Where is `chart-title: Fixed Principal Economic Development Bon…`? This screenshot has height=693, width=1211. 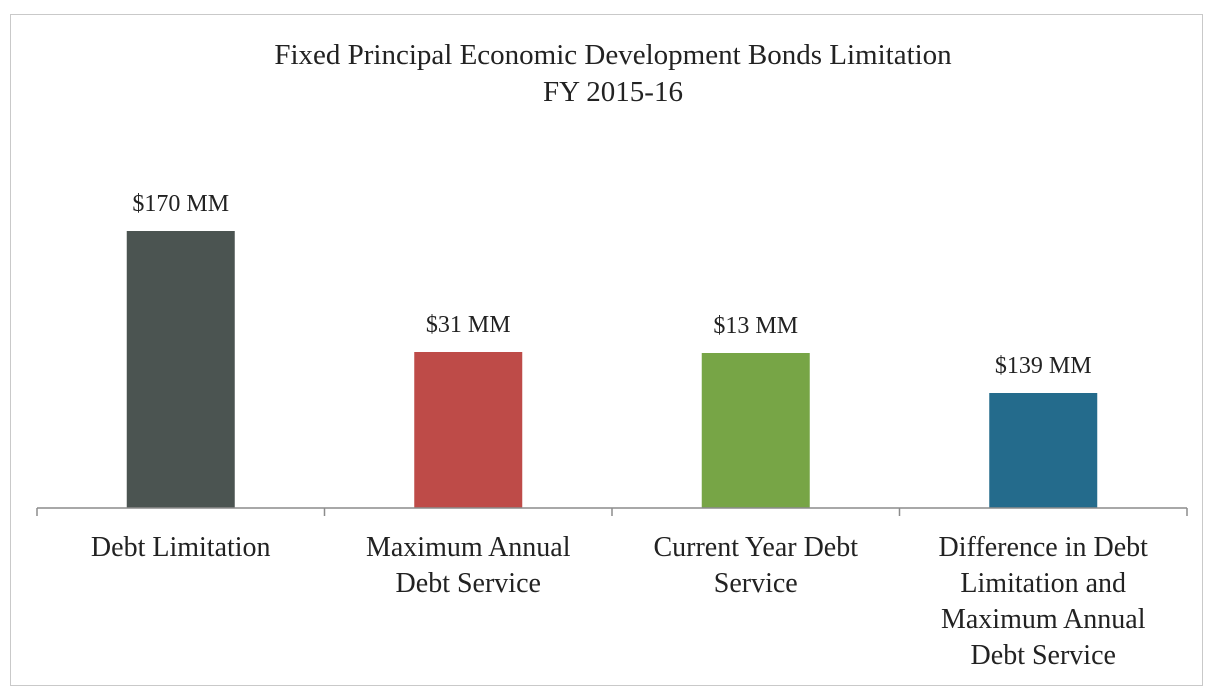 chart-title: Fixed Principal Economic Development Bon… is located at coordinates (613, 55).